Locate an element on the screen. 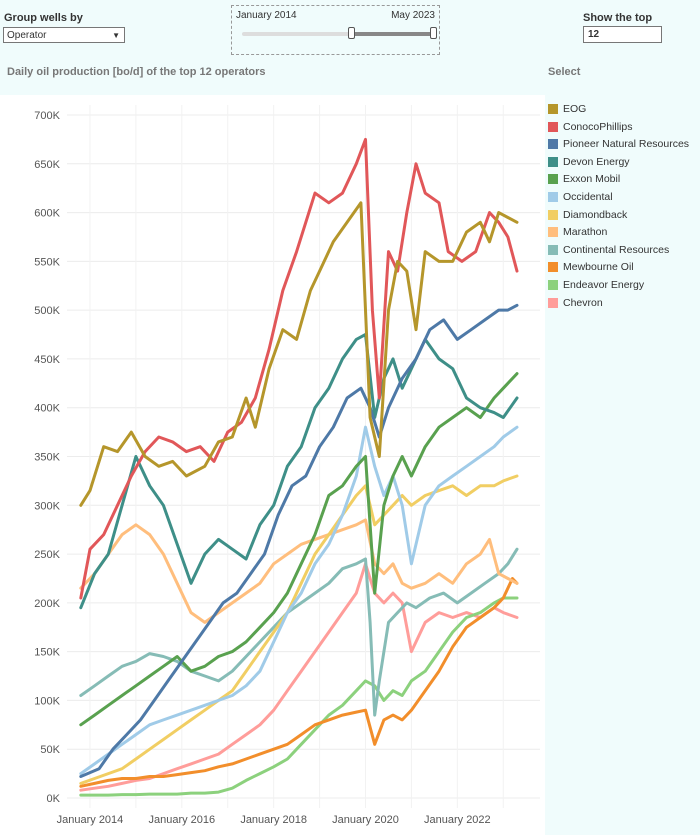  y-tick-label: 50K is located at coordinates (50, 750).